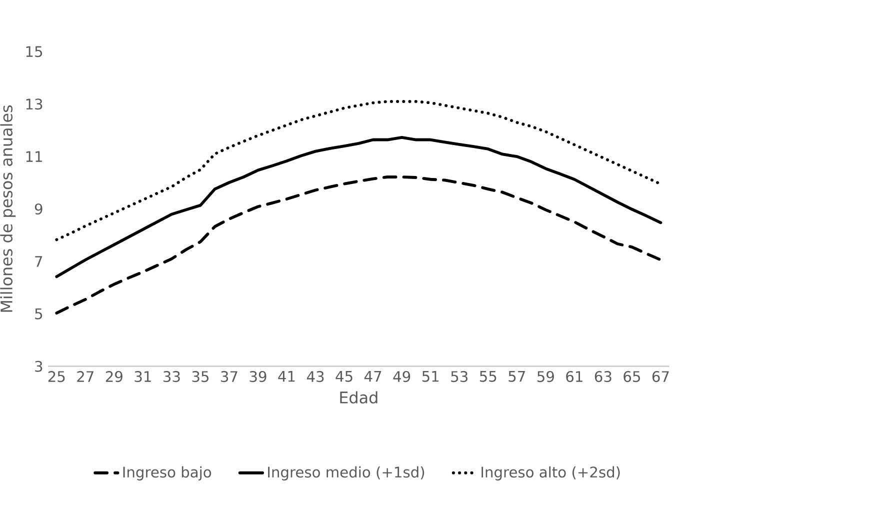 This screenshot has width=895, height=529. What do you see at coordinates (344, 376) in the screenshot?
I see `x-tick-label: 45` at bounding box center [344, 376].